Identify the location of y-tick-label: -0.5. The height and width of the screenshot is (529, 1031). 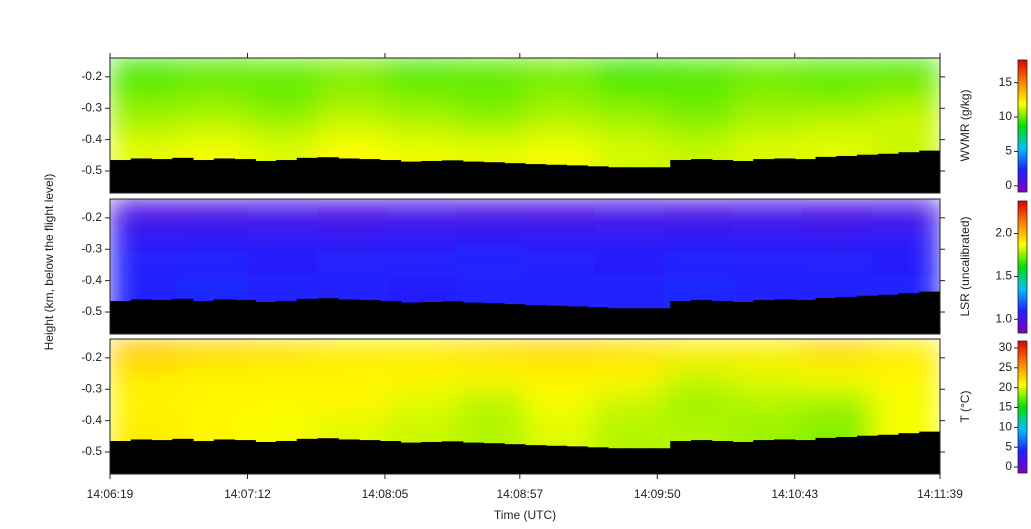
(91, 451).